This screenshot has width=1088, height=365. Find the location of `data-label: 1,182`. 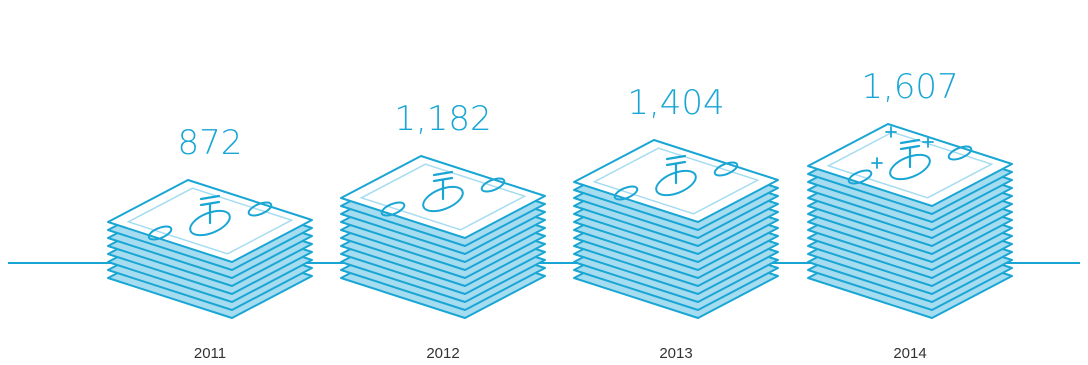

data-label: 1,182 is located at coordinates (442, 119).